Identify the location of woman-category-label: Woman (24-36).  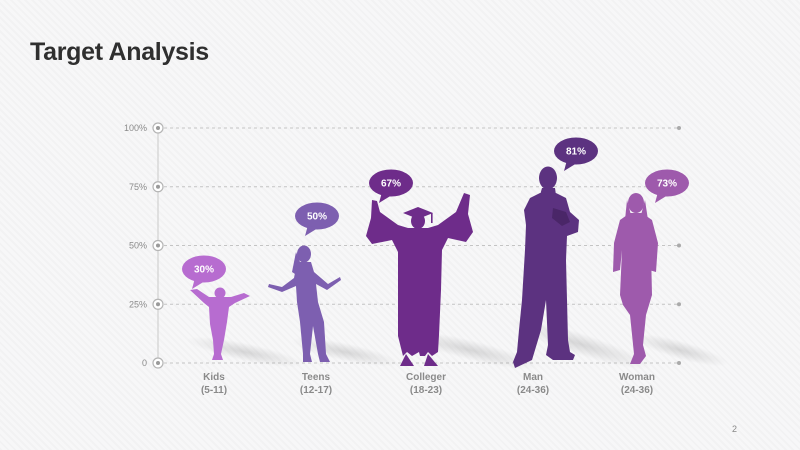
(637, 384).